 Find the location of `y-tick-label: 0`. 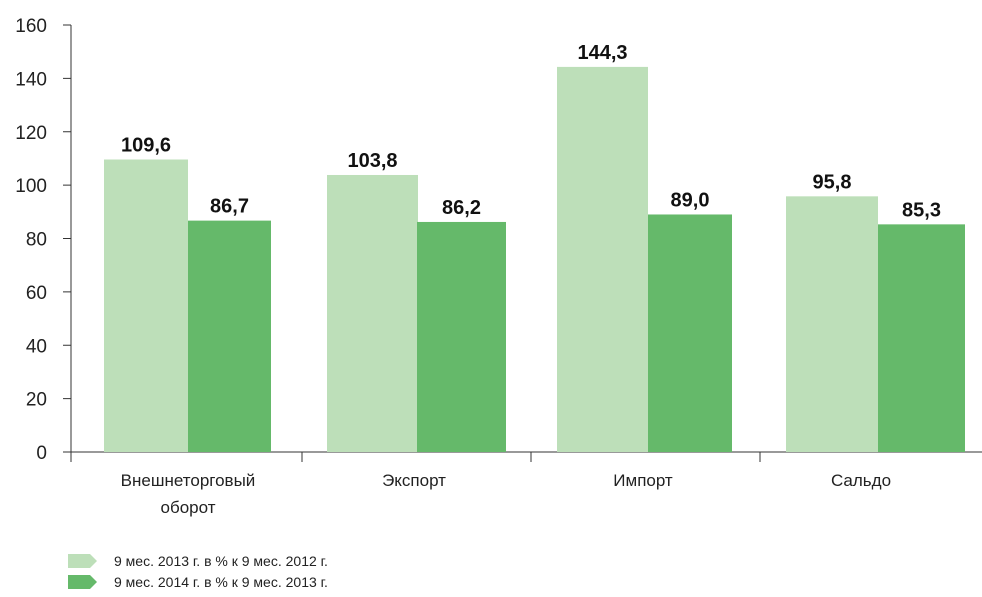

y-tick-label: 0 is located at coordinates (41, 453).